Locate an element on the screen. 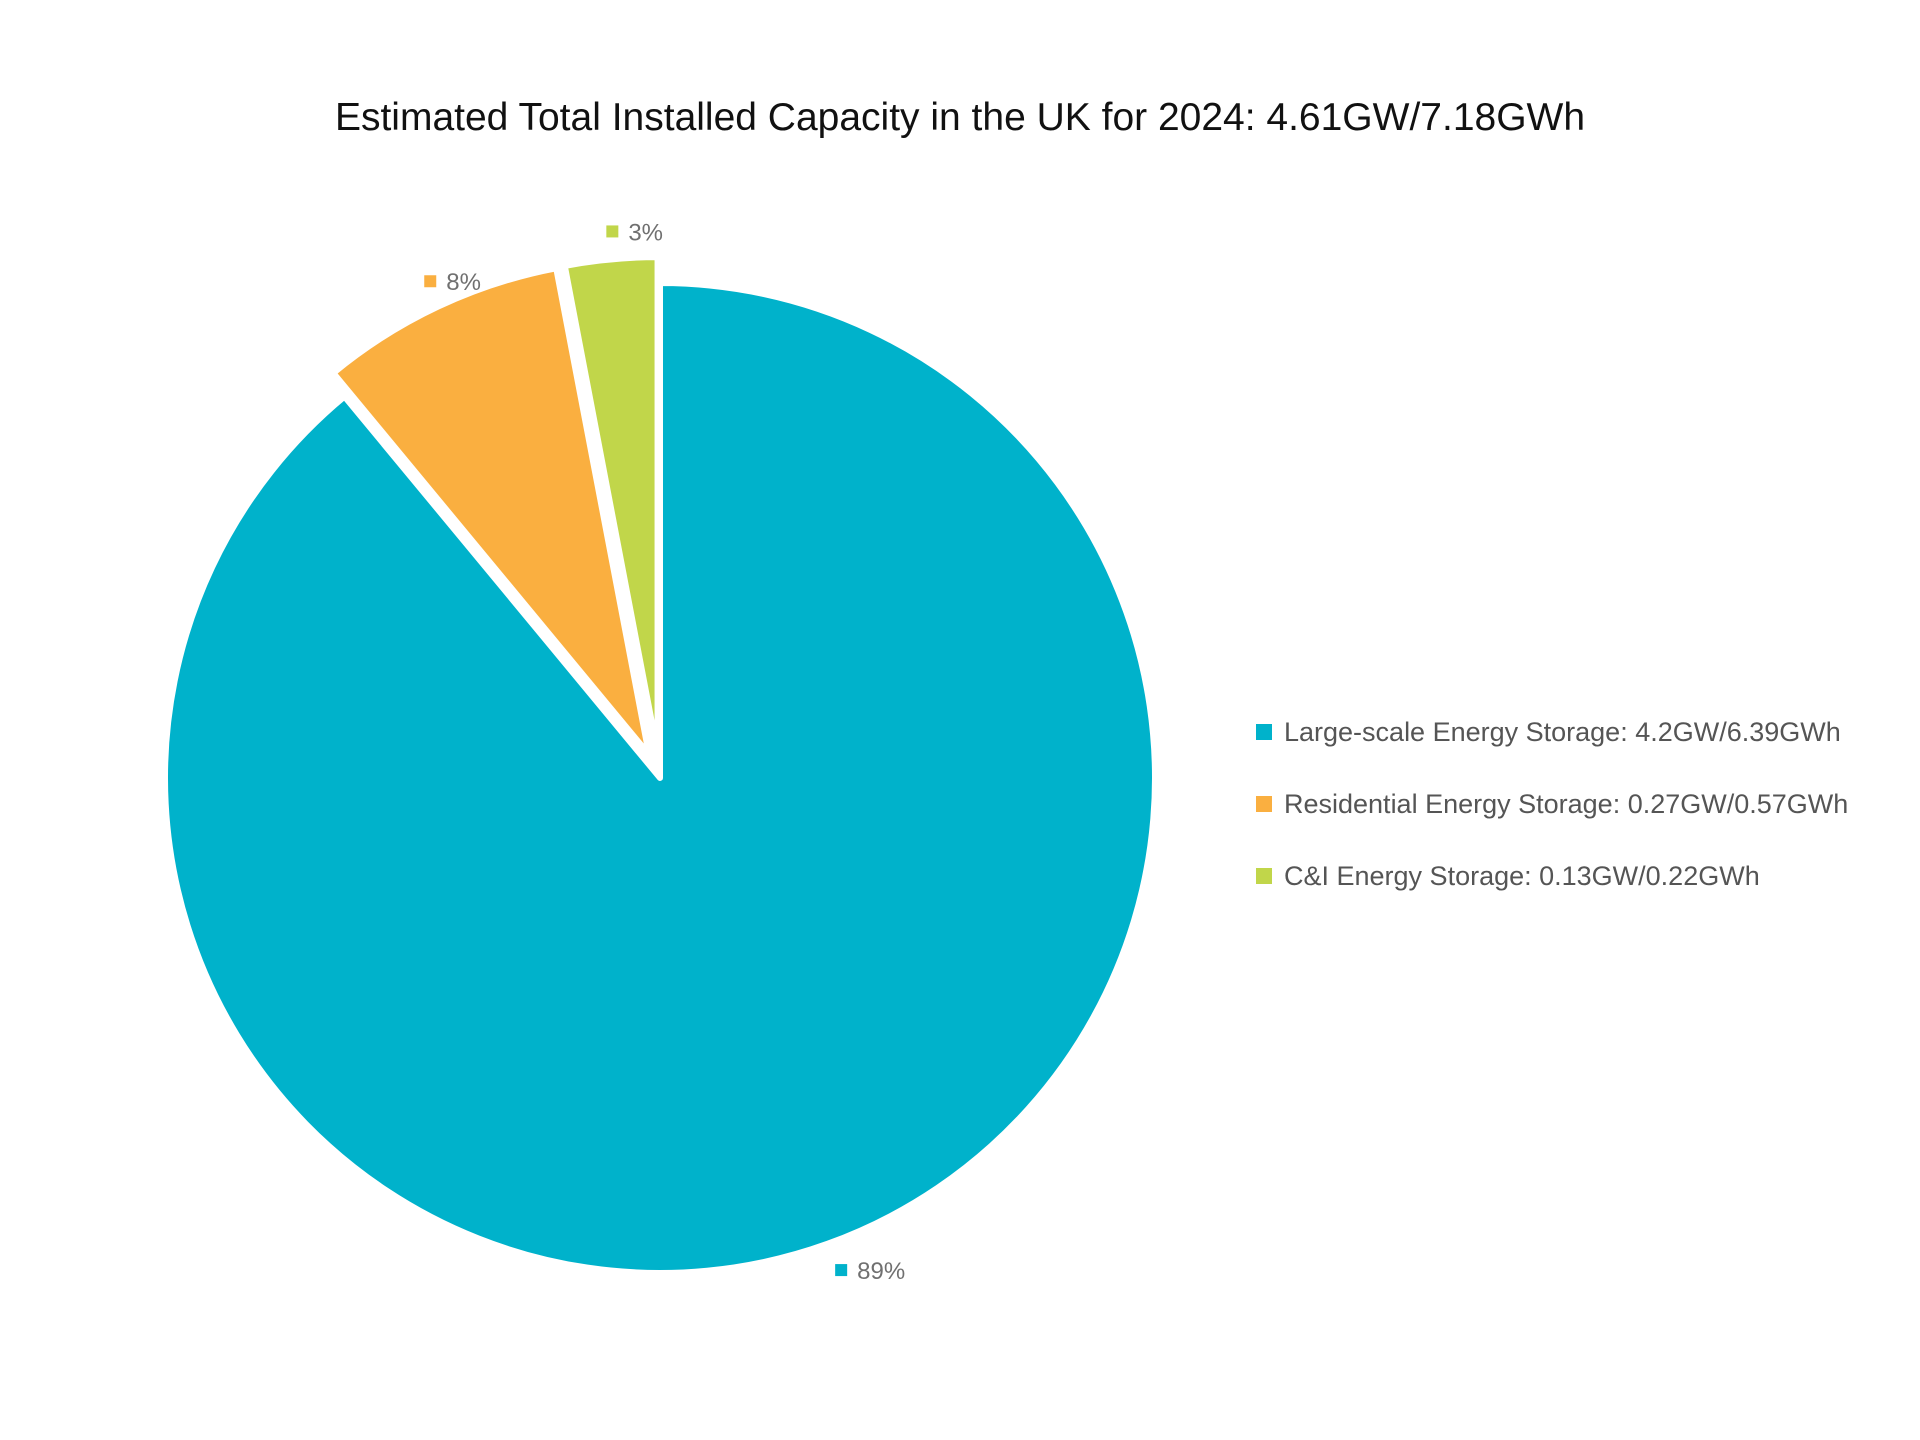  legend-label: C&I Energy Storage: 0.13GW/0.22GWh is located at coordinates (1522, 875).